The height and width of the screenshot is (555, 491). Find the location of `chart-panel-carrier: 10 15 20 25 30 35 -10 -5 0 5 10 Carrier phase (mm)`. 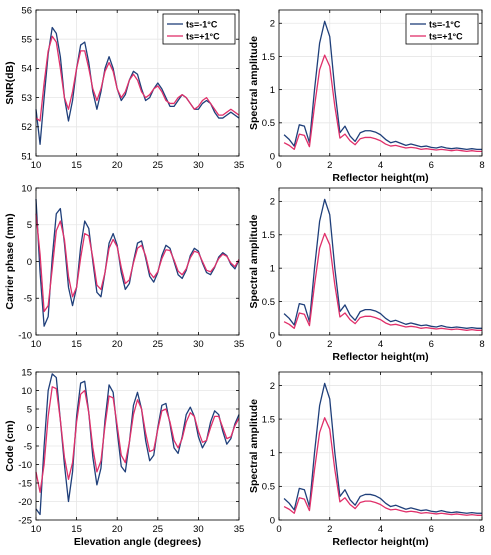

chart-panel-carrier: 10 15 20 25 30 35 -10 -5 0 5 10 Carrier phase (mm) is located at coordinates (124, 266).